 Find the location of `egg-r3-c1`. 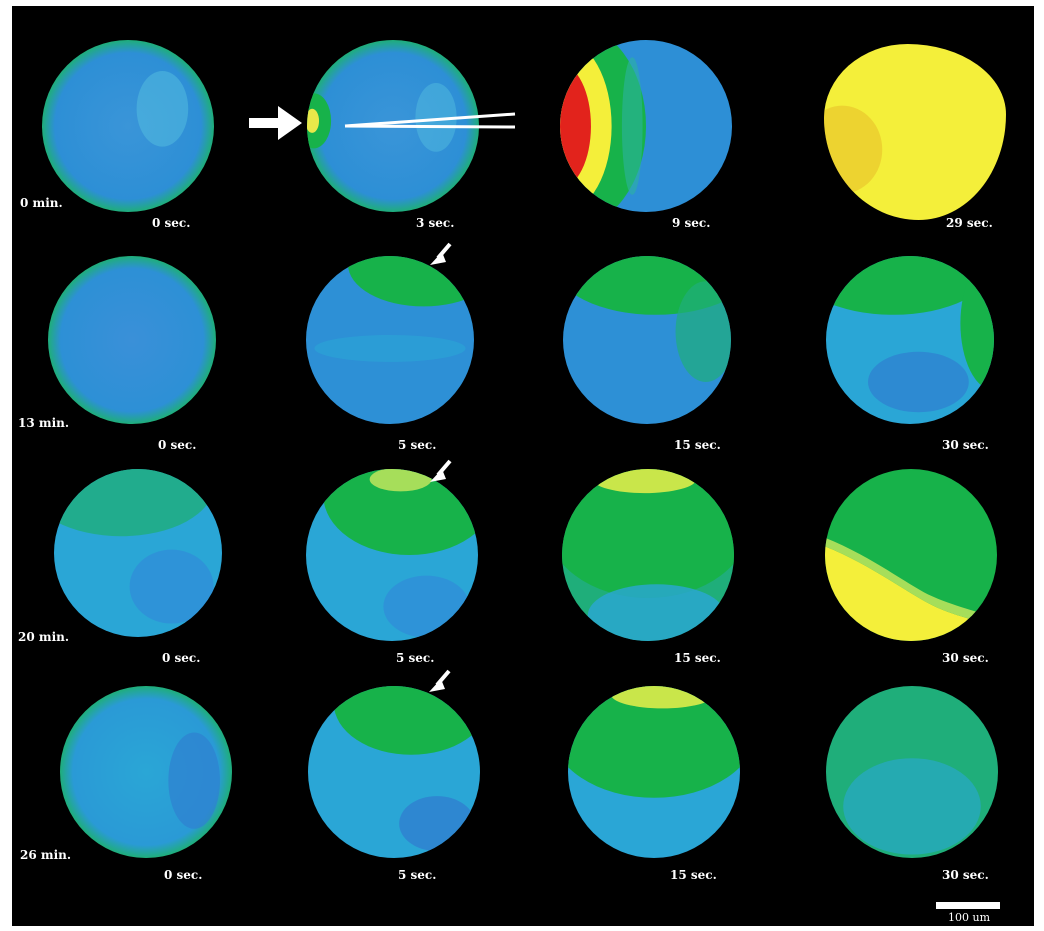

egg-r3-c1 is located at coordinates (138, 553).